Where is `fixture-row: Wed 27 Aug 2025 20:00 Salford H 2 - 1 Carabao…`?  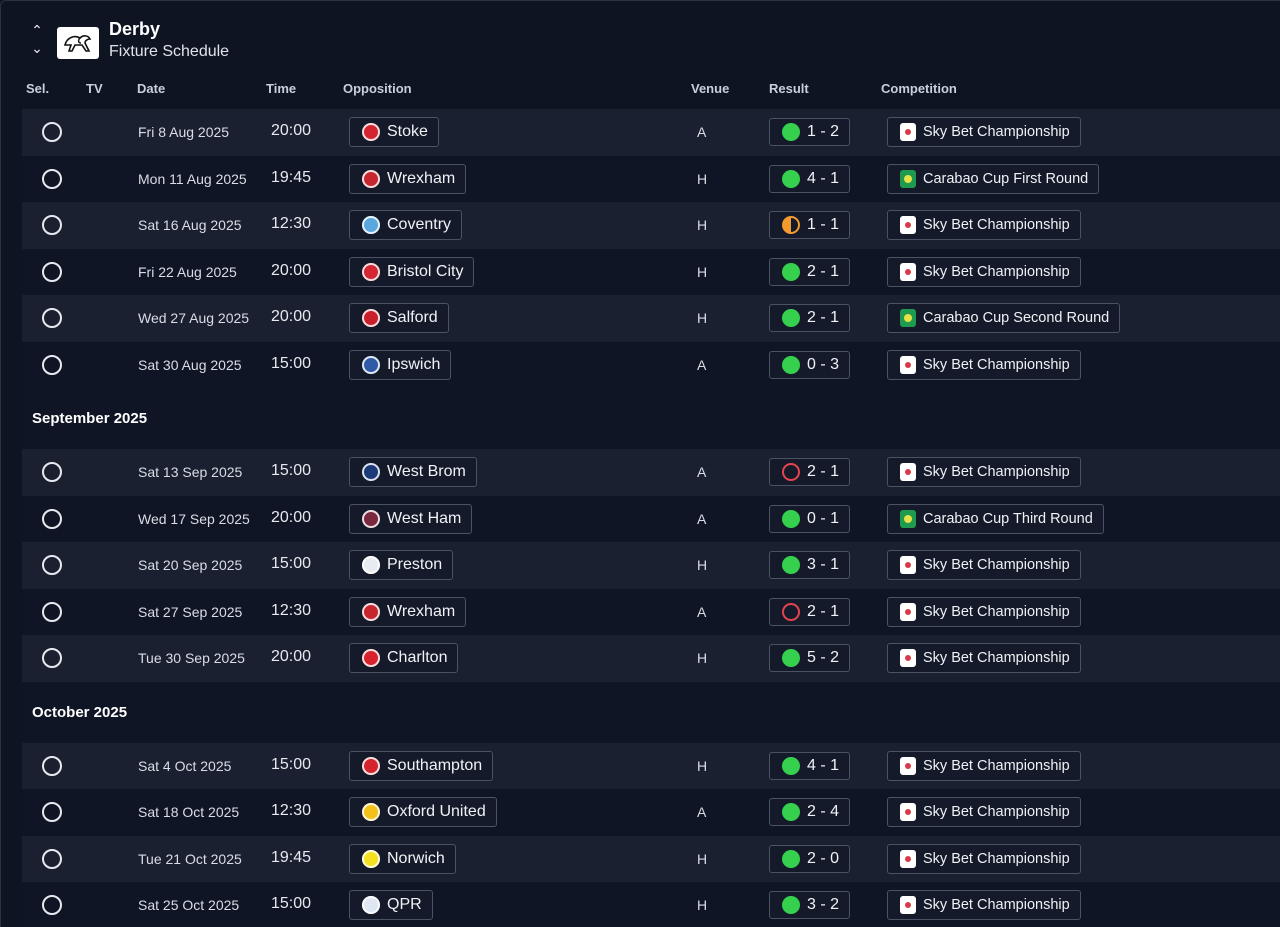
fixture-row: Wed 27 Aug 2025 20:00 Salford H 2 - 1 Carabao… is located at coordinates (651, 318).